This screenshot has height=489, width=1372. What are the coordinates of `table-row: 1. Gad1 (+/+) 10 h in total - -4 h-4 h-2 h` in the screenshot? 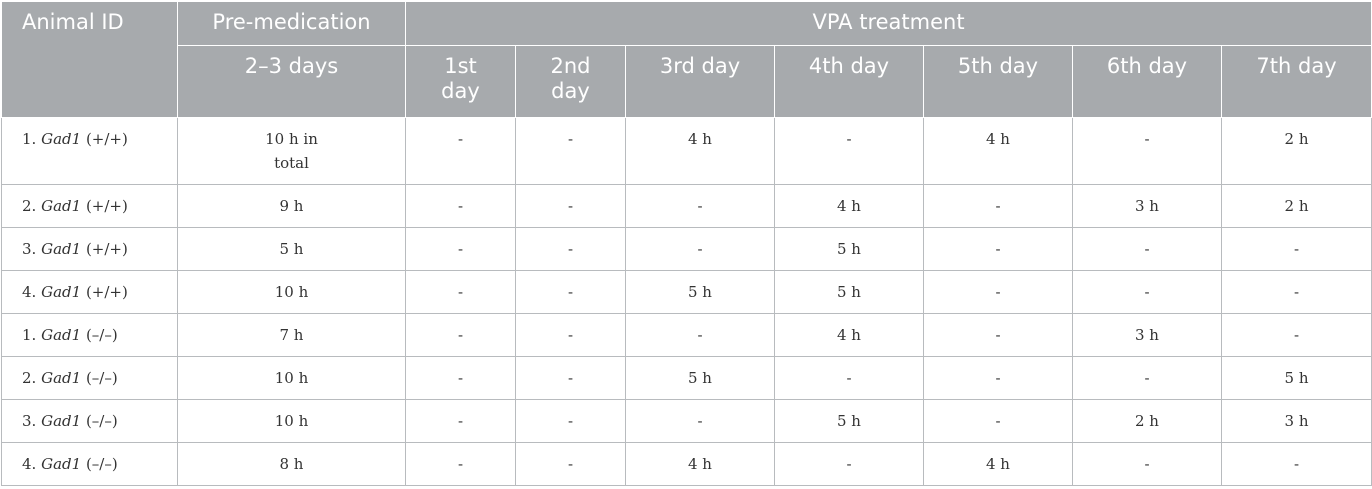 It's located at (686, 151).